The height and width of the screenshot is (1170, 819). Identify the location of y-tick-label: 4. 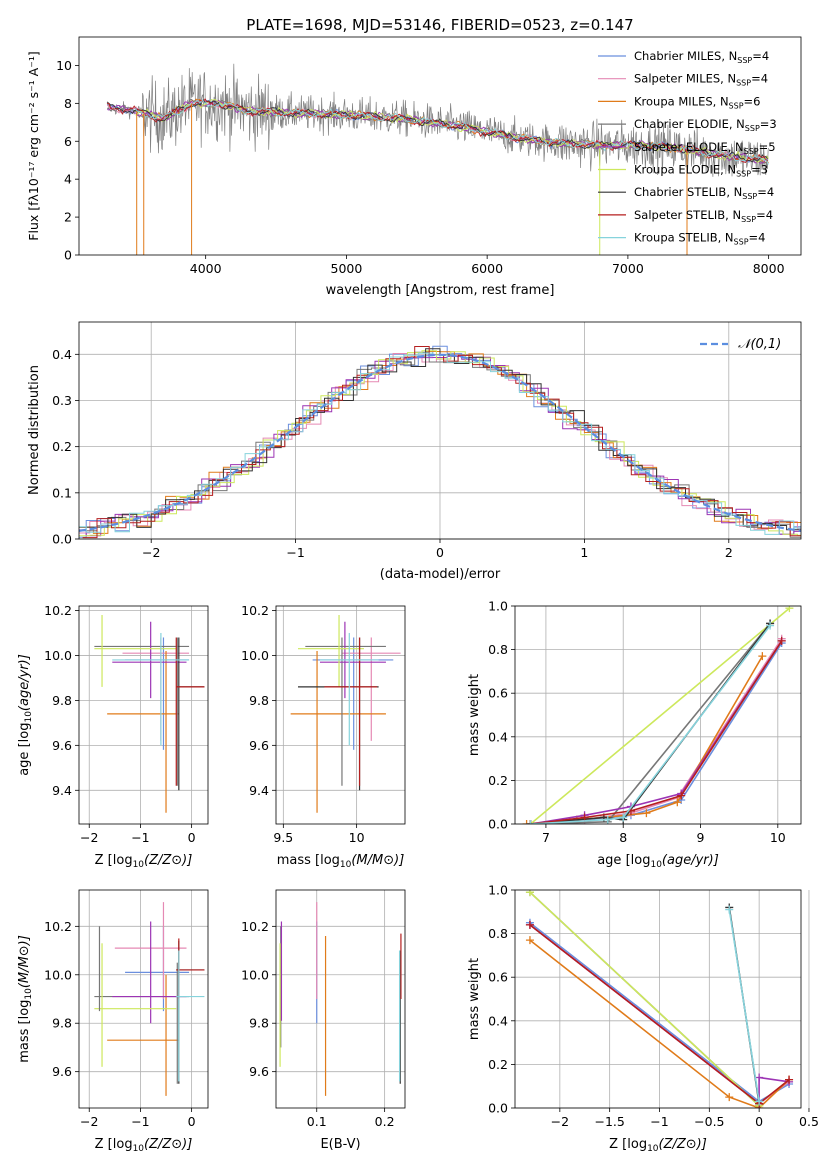
(68, 179).